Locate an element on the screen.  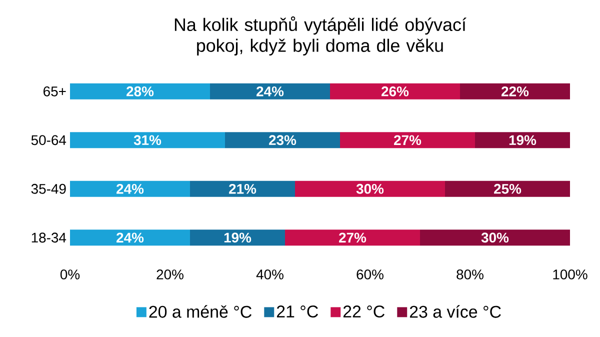
y-tick-label: 18-34 is located at coordinates (49, 237).